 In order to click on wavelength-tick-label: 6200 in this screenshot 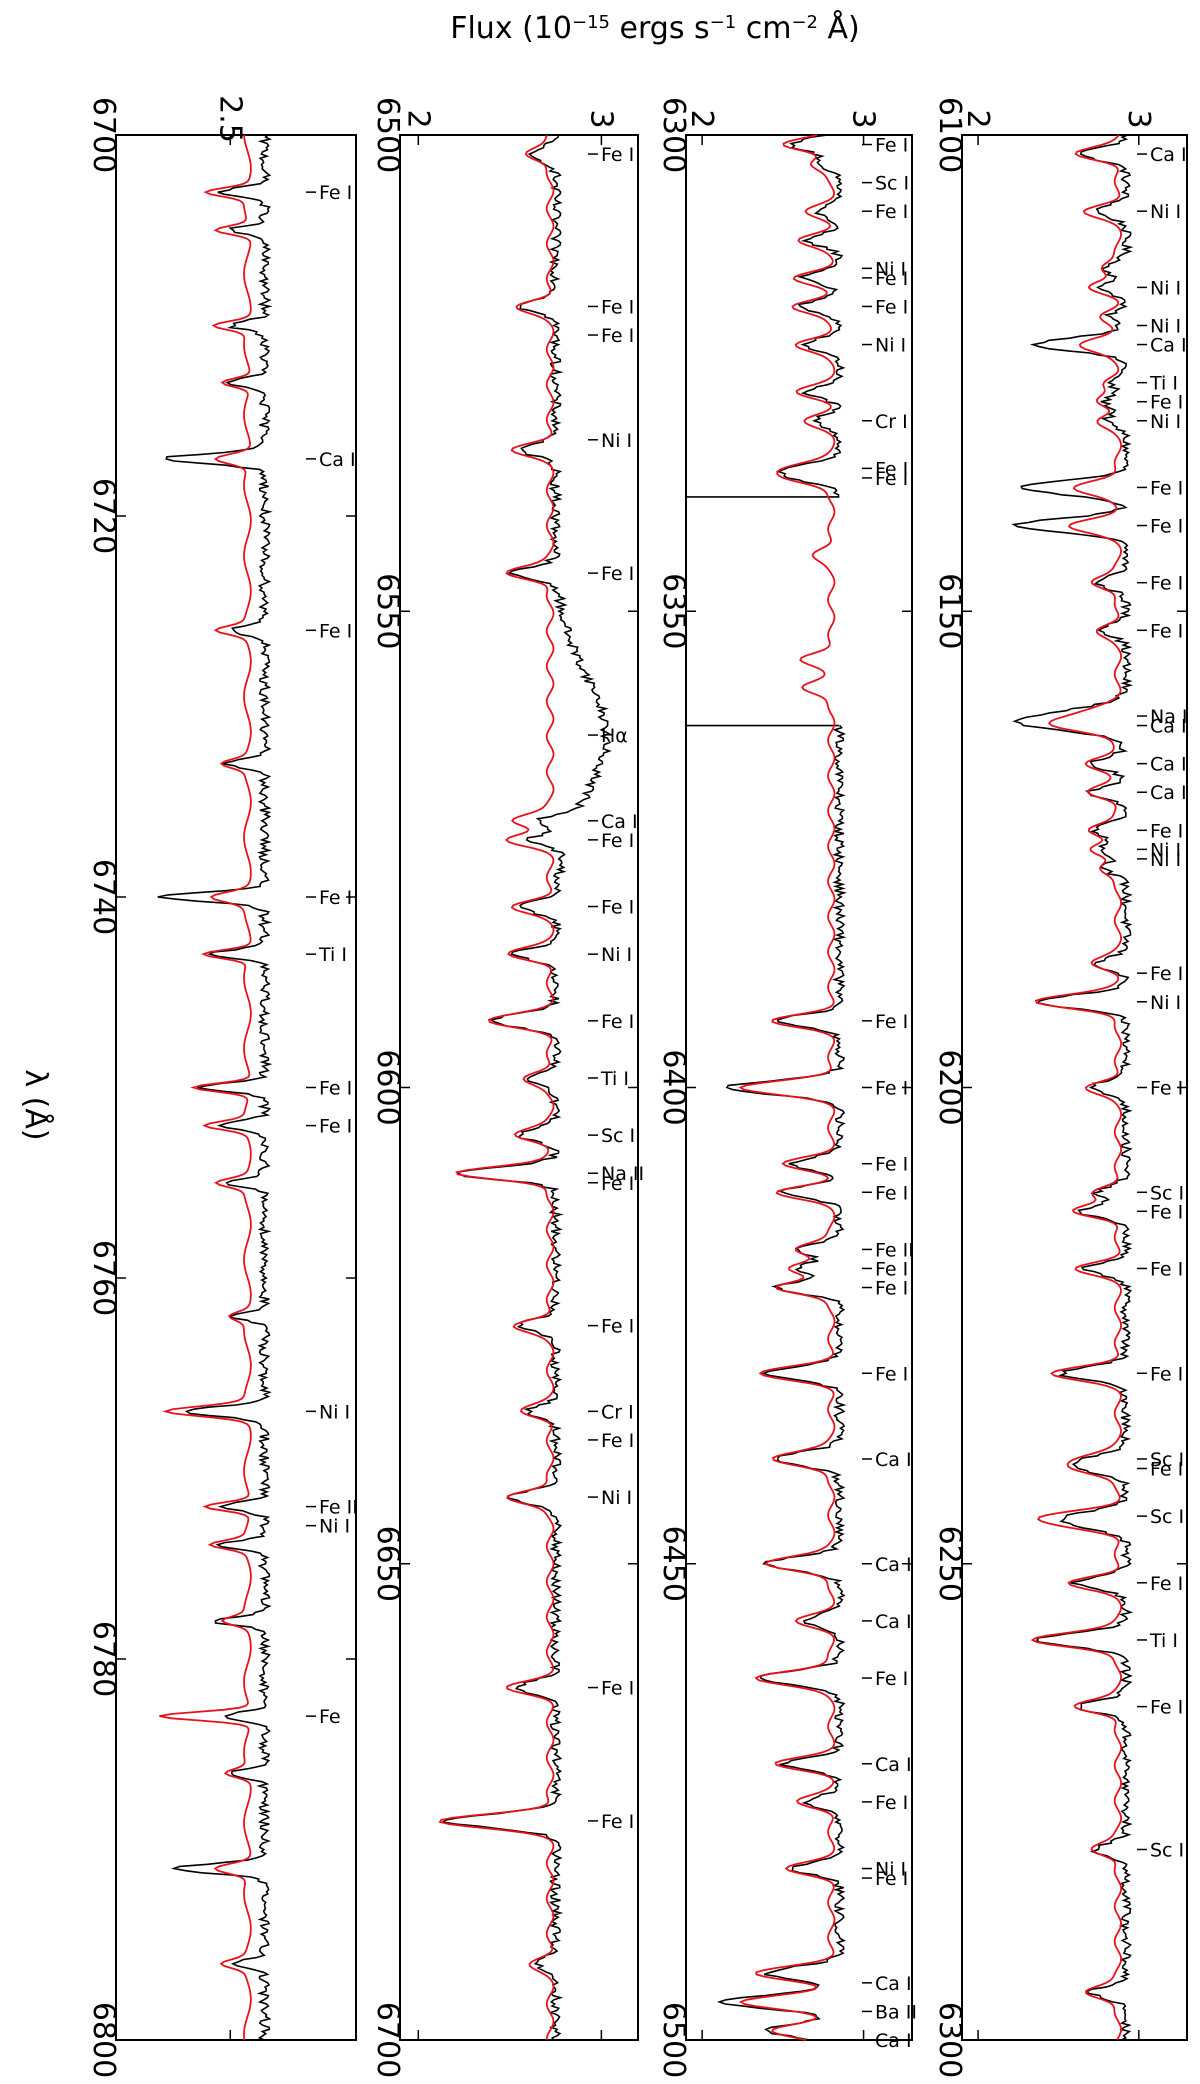, I will do `click(949, 1087)`.